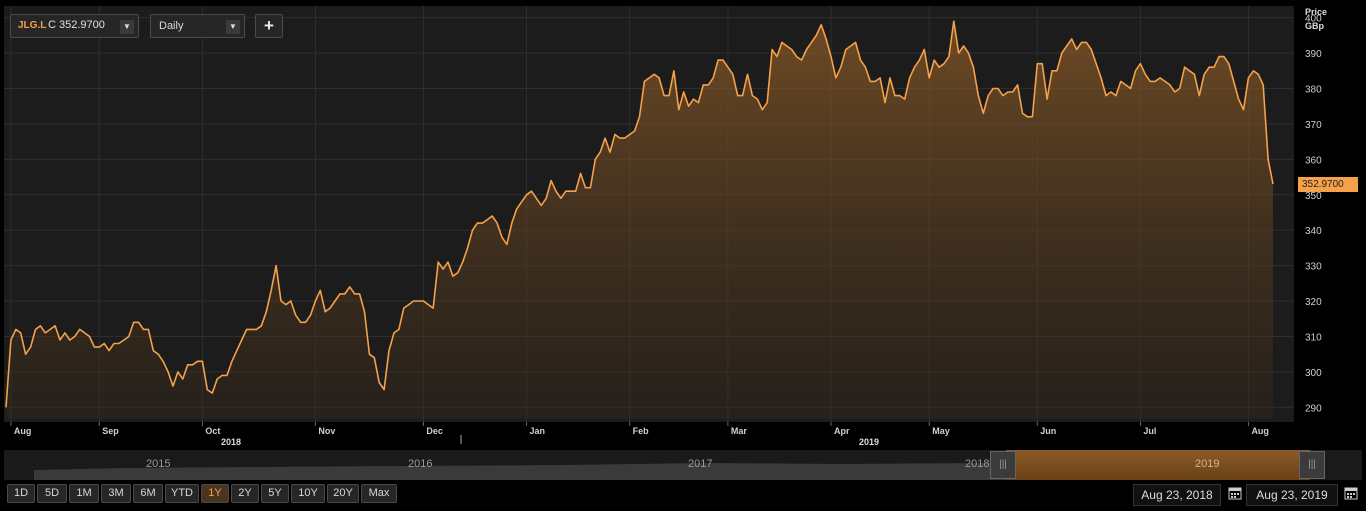 The height and width of the screenshot is (511, 1366). I want to click on range-button-20y: 20Y, so click(343, 493).